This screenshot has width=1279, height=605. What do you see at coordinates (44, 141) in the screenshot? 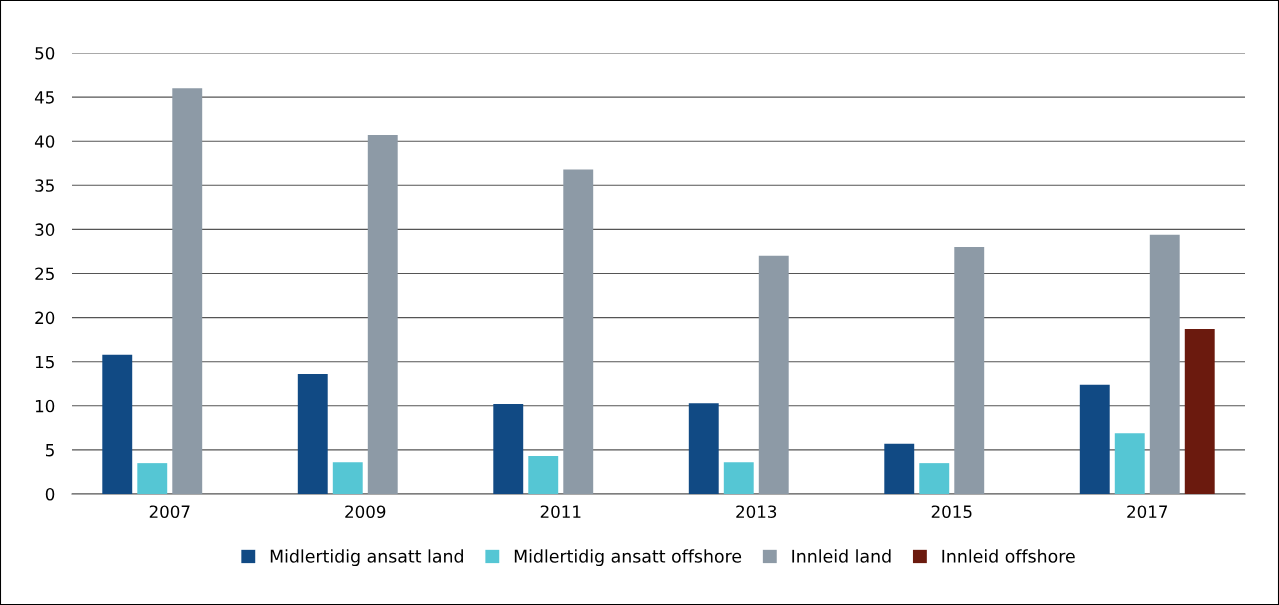
I see `y-tick-label: 40` at bounding box center [44, 141].